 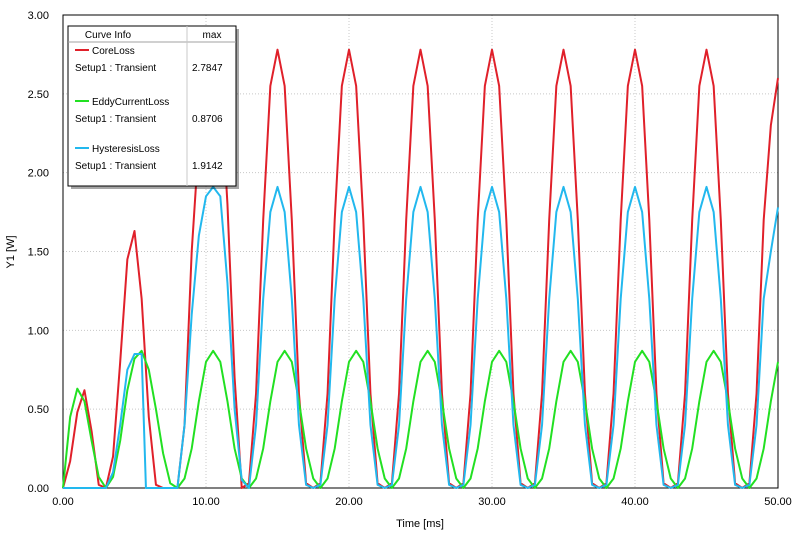 What do you see at coordinates (212, 35) in the screenshot?
I see `legend-header-max: max` at bounding box center [212, 35].